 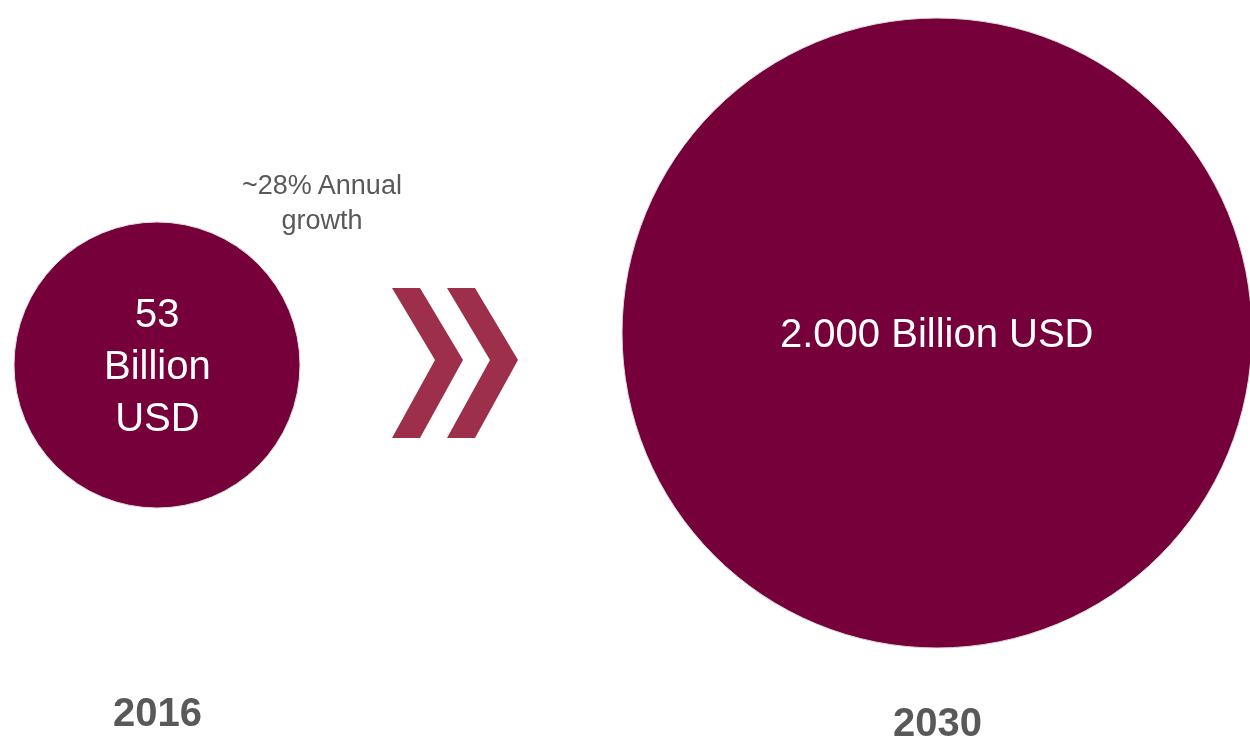 I want to click on category-label: 2016, so click(x=157, y=712).